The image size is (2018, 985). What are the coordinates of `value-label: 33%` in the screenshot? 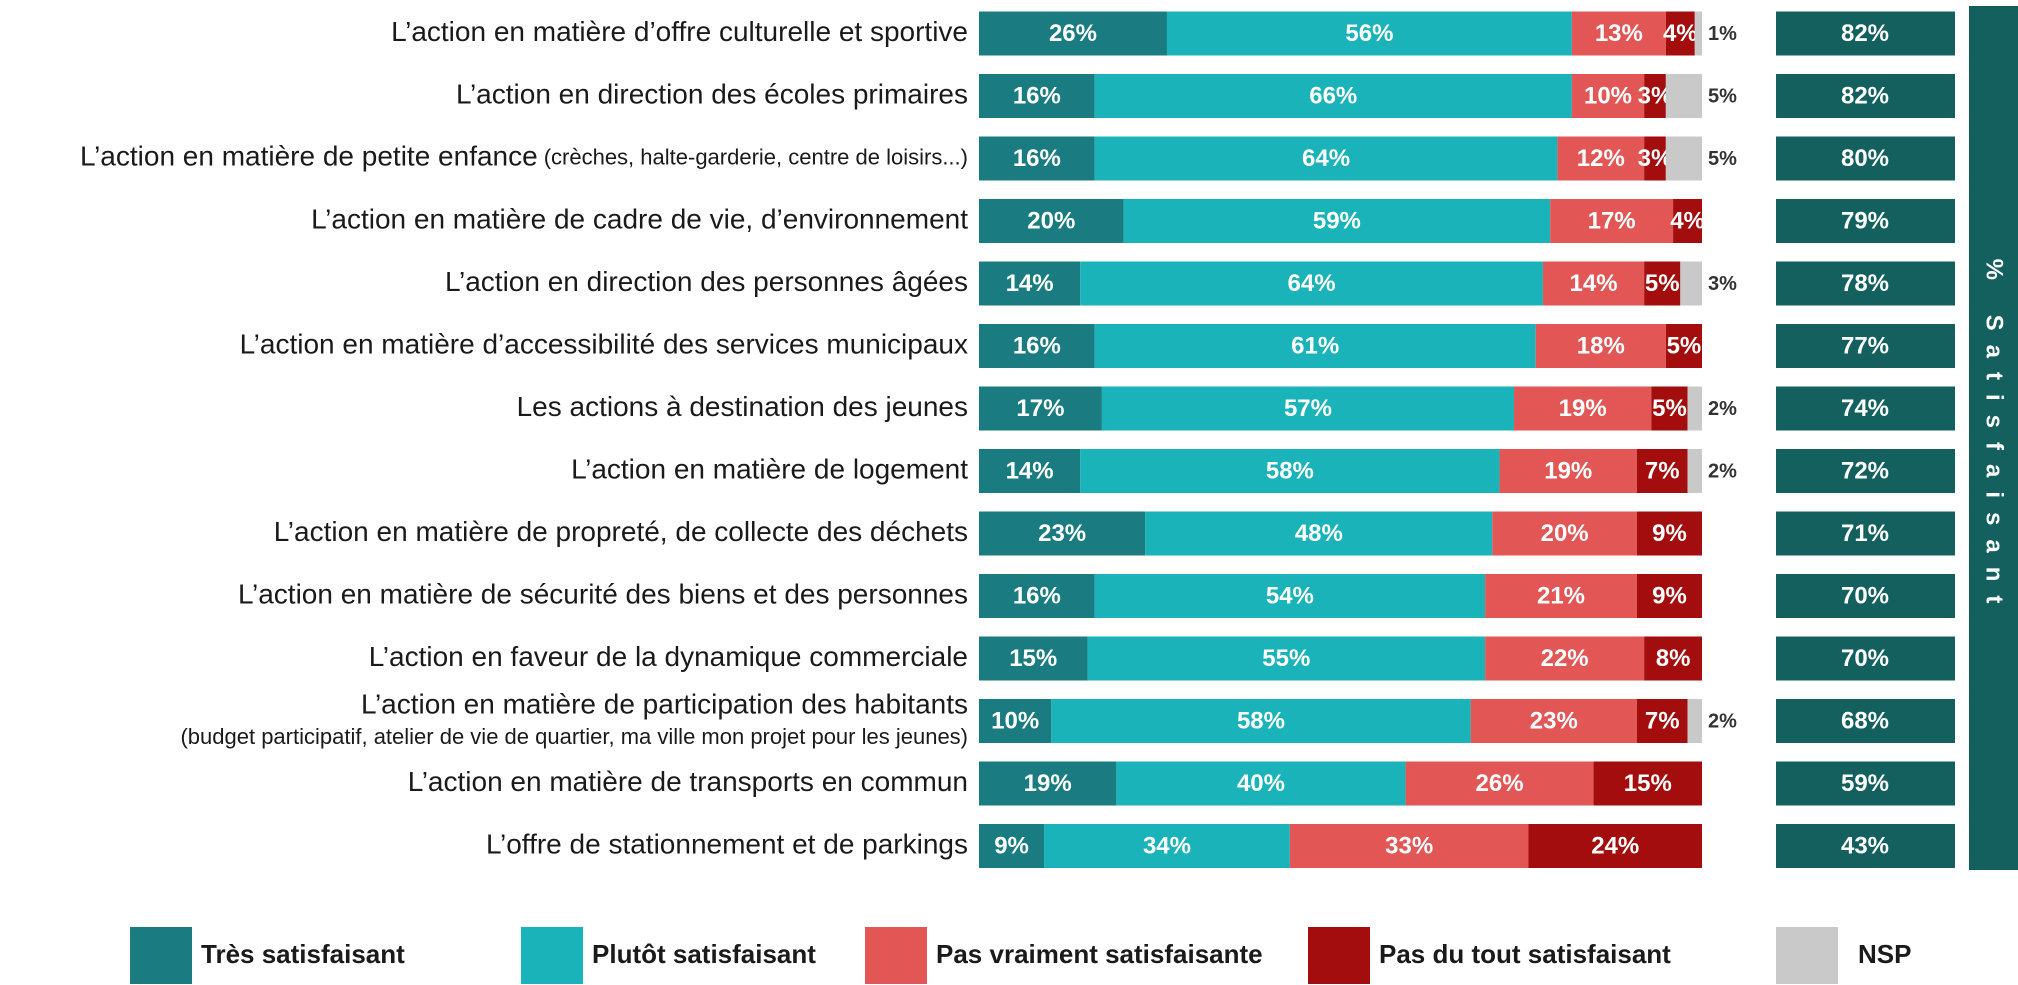 It's located at (1409, 845).